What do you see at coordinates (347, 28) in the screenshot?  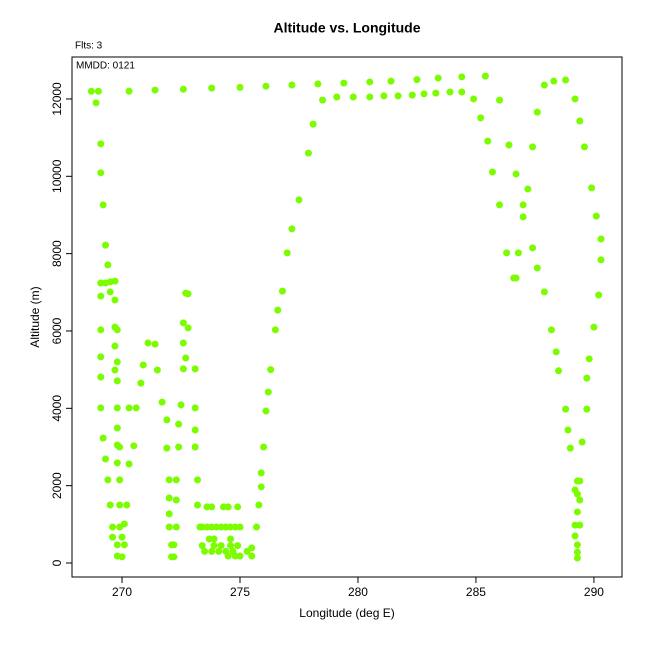 I see `chart-title: Altitude vs. Longitude` at bounding box center [347, 28].